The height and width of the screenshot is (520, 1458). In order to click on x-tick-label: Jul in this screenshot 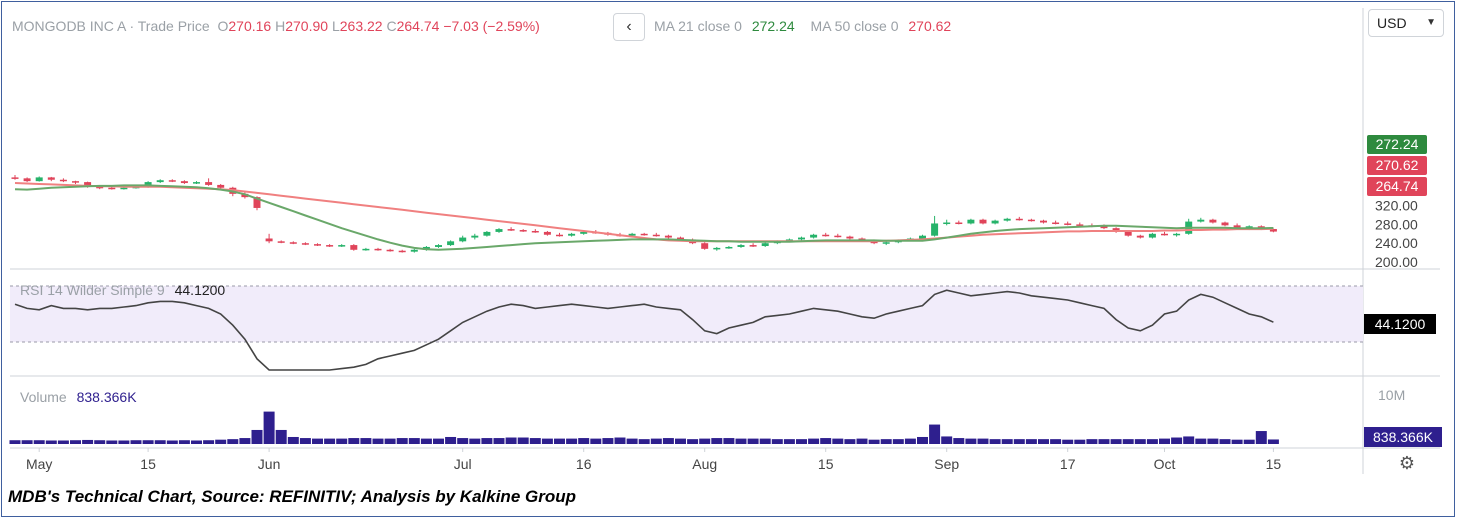, I will do `click(463, 464)`.